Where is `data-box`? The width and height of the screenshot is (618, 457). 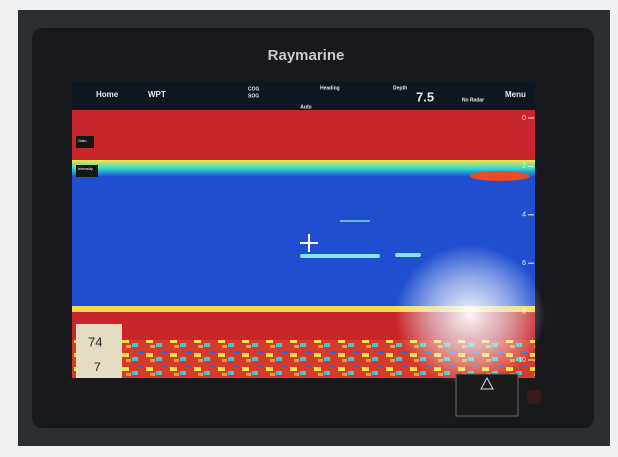 data-box is located at coordinates (99, 351).